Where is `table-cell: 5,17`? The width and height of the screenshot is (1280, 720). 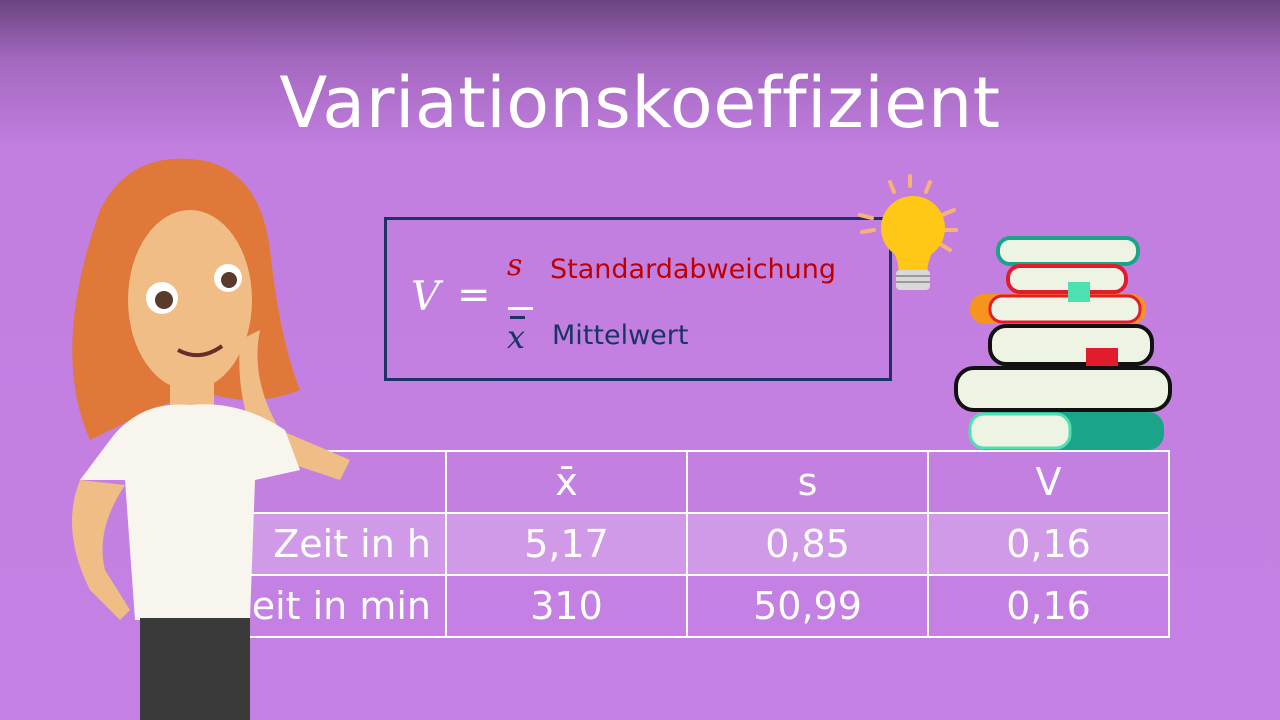 table-cell: 5,17 is located at coordinates (566, 544).